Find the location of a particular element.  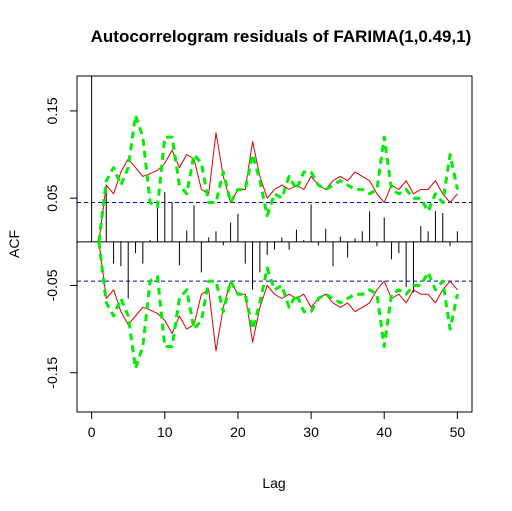

y-tick-label: -0.05 is located at coordinates (52, 285).